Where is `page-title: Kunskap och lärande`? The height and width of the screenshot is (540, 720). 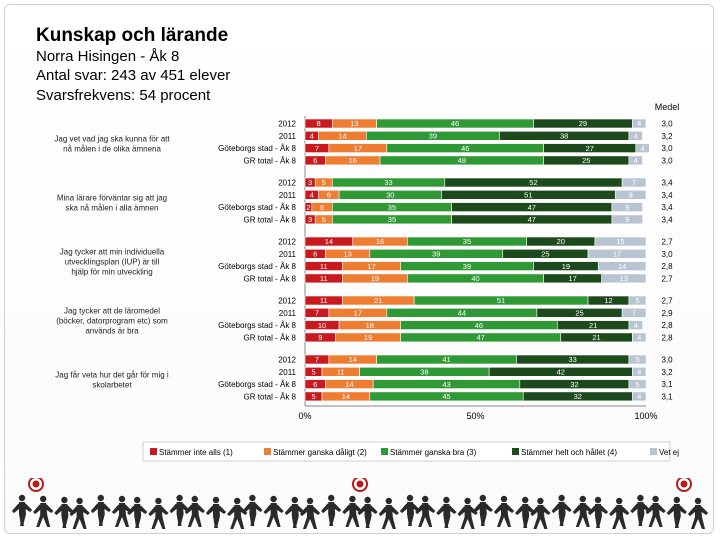 page-title: Kunskap och lärande is located at coordinates (132, 35).